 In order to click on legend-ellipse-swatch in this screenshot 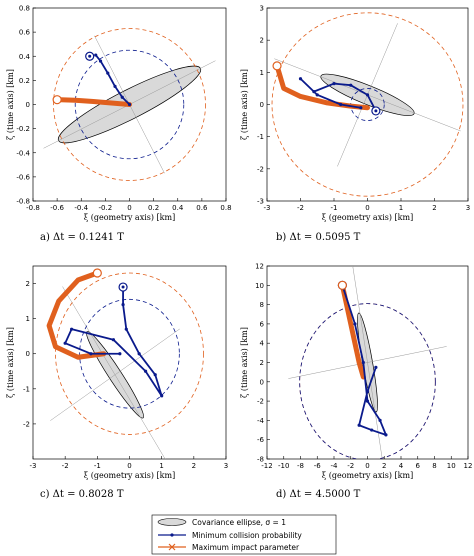, I will do `click(172, 522)`.